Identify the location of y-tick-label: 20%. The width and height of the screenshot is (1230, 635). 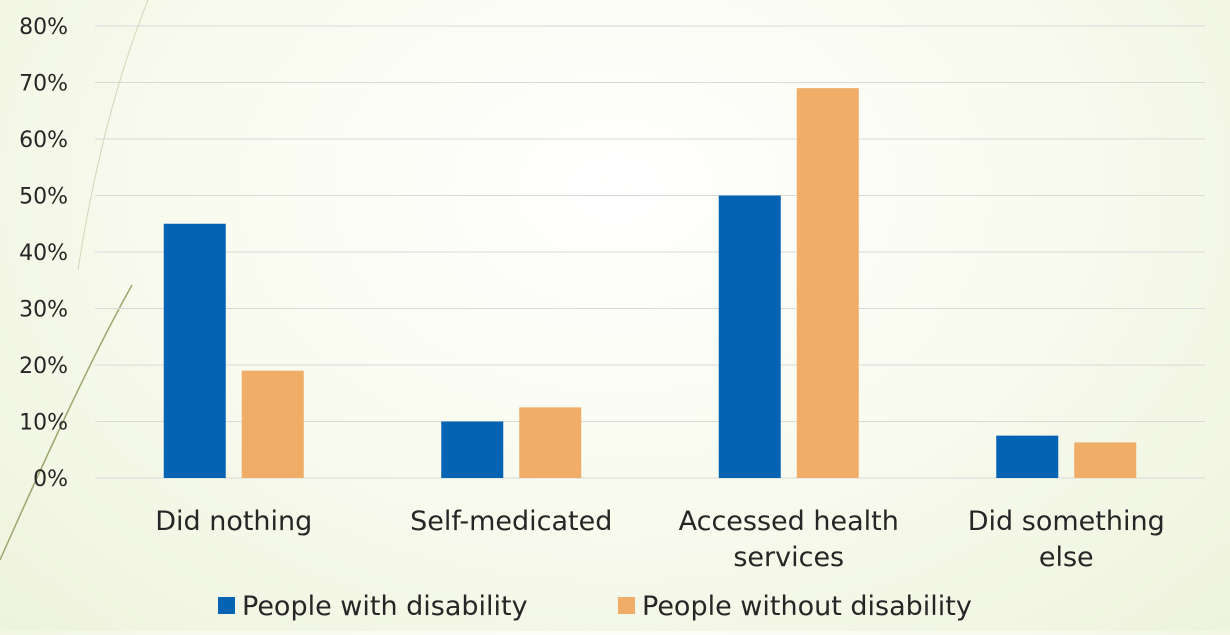
(43, 366).